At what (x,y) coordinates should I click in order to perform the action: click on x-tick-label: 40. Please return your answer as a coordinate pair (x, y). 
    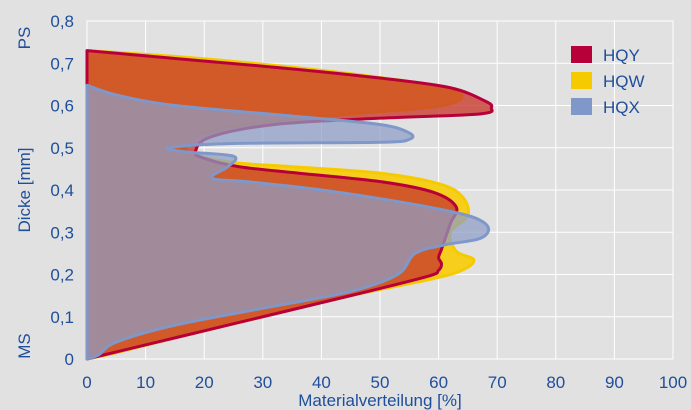
    Looking at the image, I should click on (321, 382).